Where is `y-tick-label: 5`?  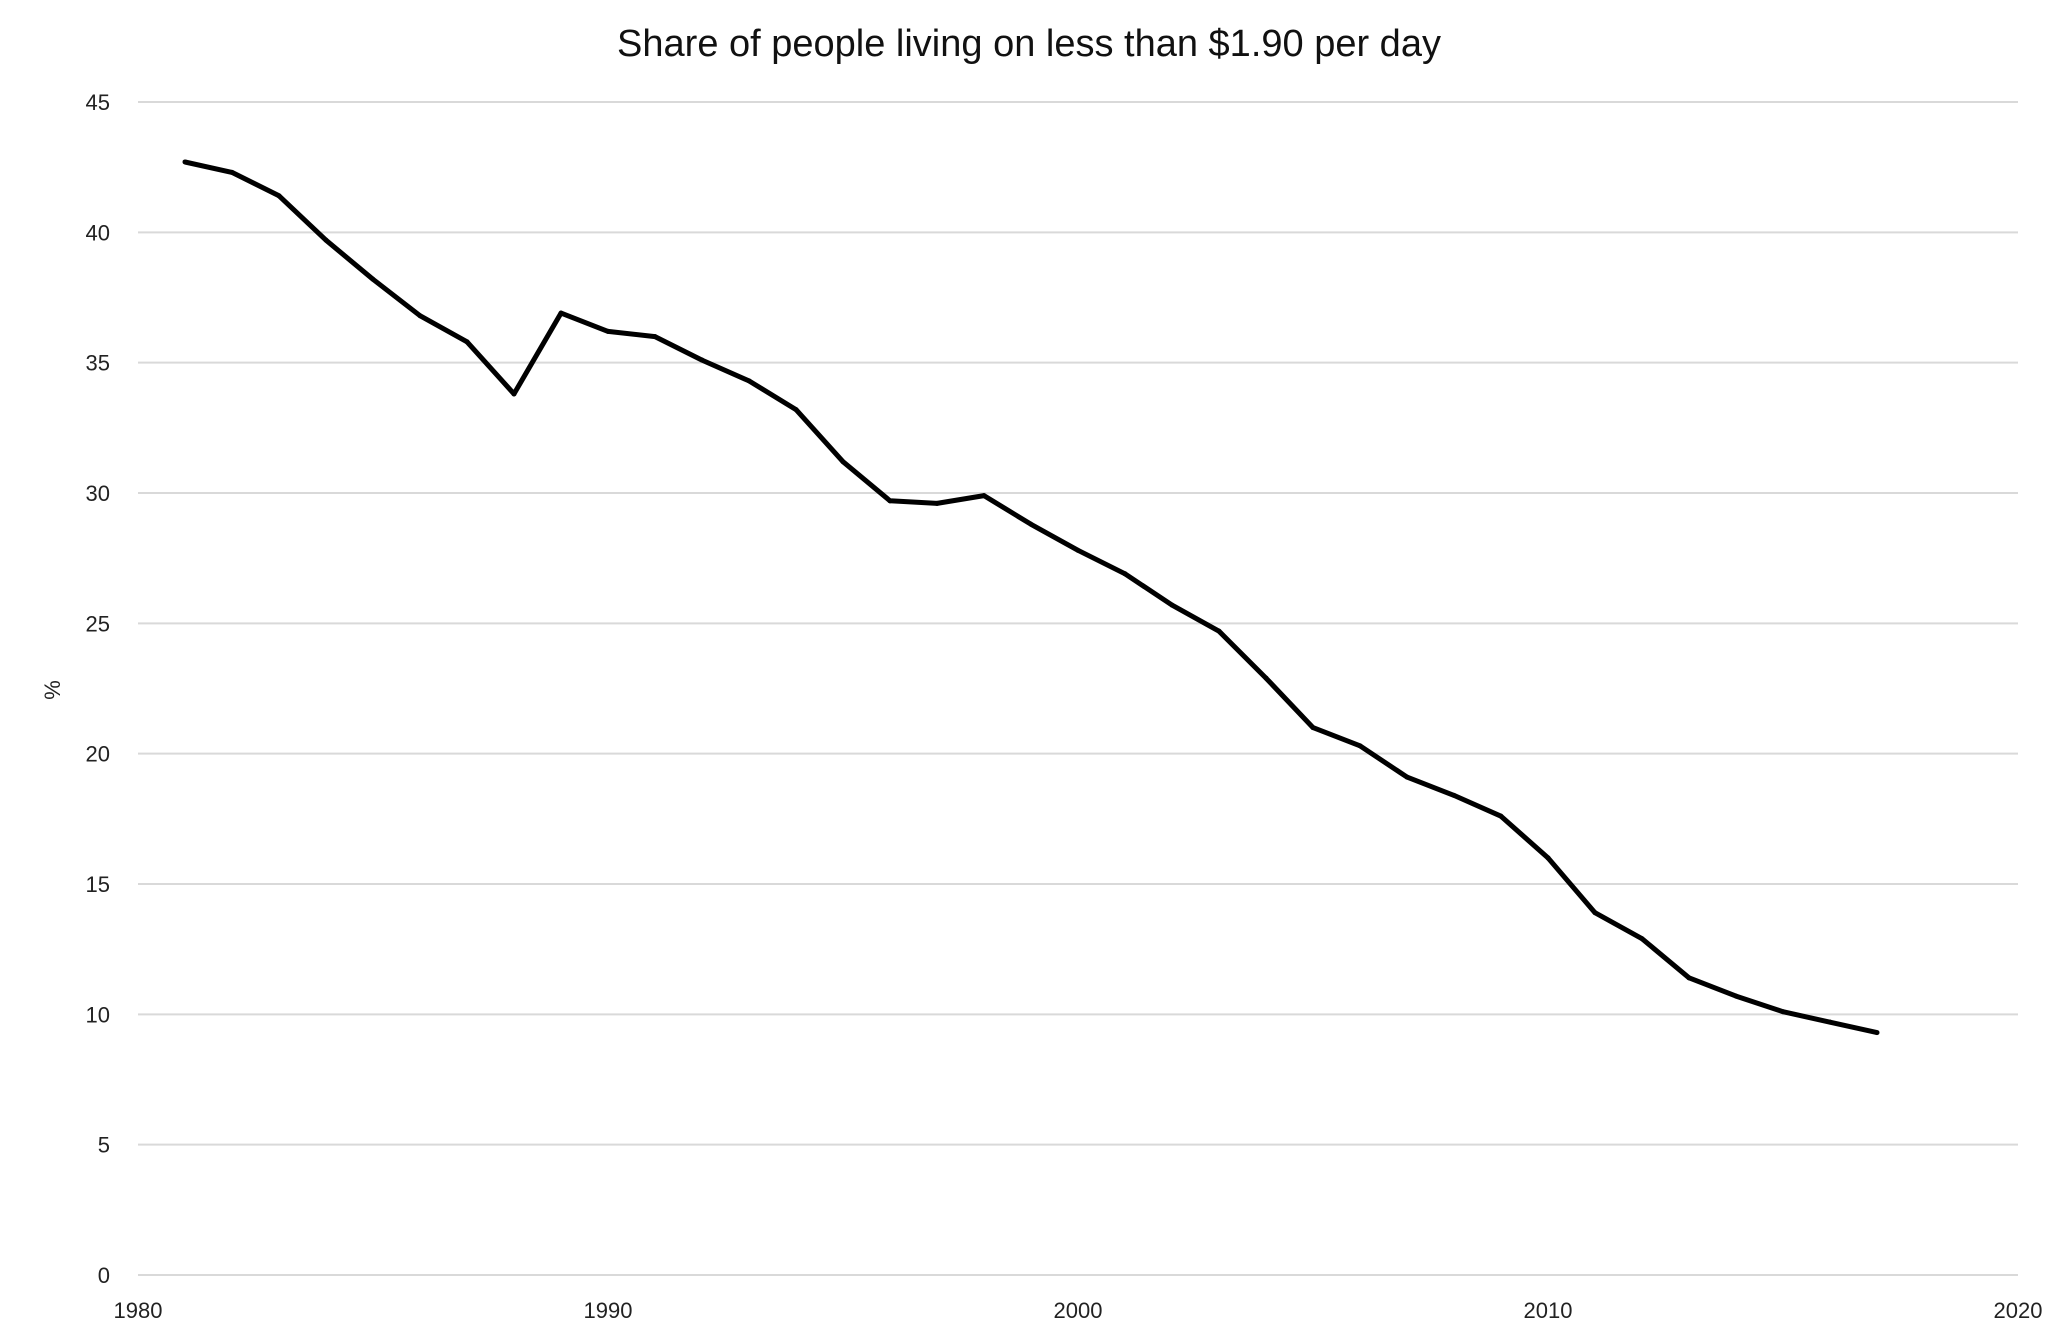 y-tick-label: 5 is located at coordinates (104, 1145).